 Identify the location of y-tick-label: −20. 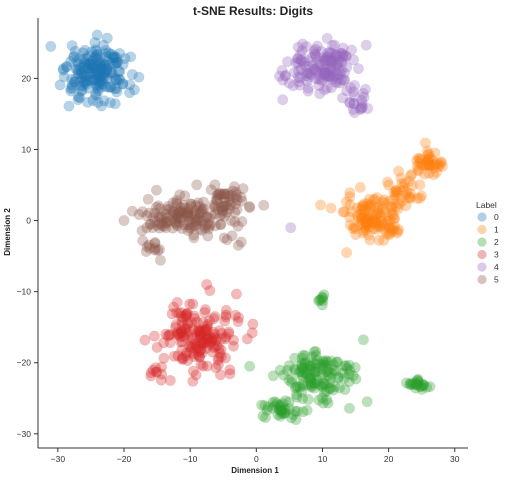
(24, 363).